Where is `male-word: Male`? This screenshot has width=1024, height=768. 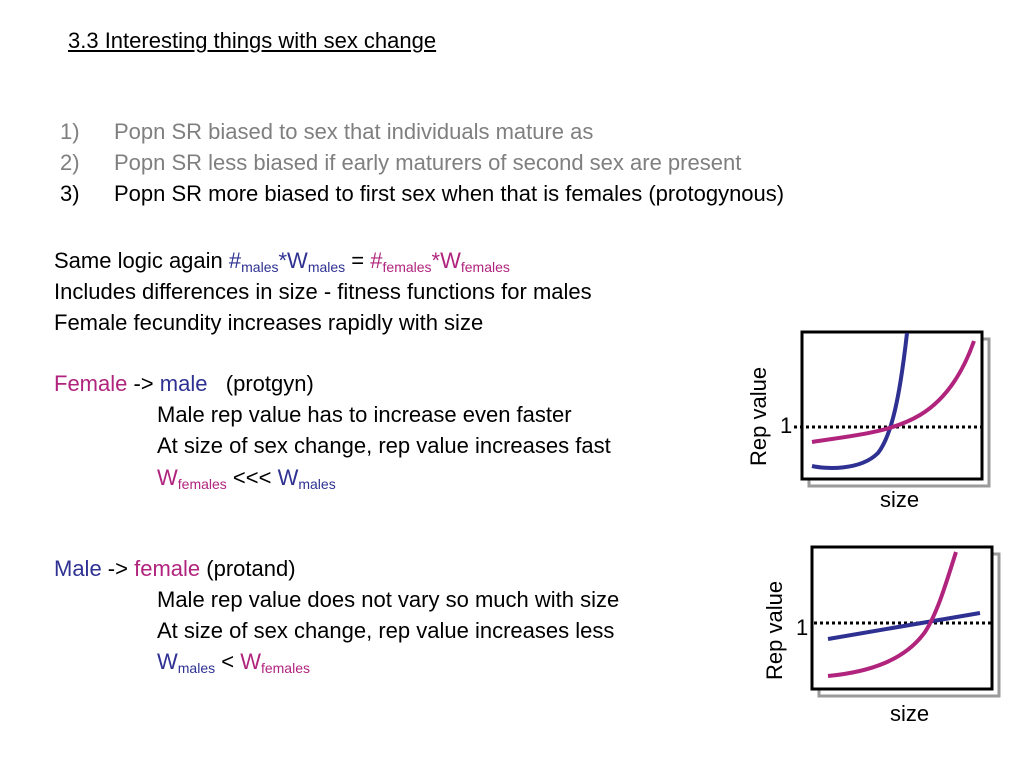 male-word: Male is located at coordinates (78, 568).